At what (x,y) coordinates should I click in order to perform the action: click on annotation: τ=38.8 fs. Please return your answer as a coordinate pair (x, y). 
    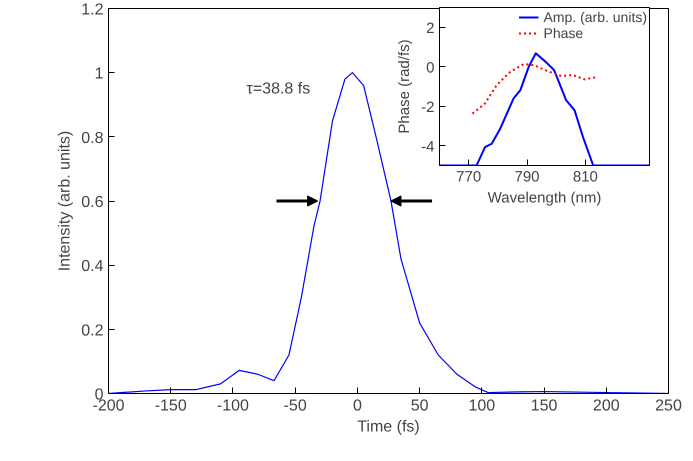
    Looking at the image, I should click on (278, 89).